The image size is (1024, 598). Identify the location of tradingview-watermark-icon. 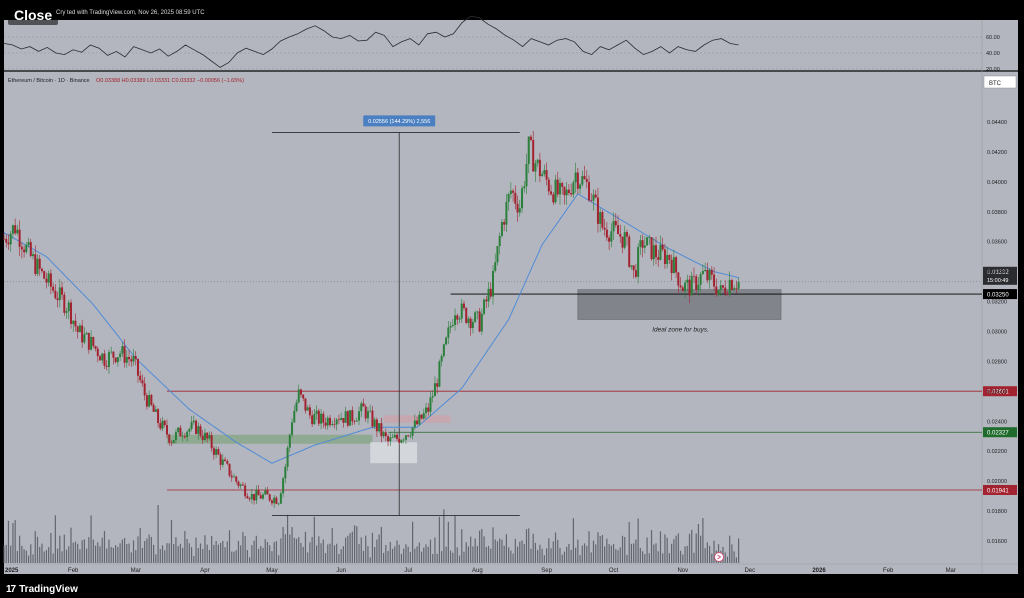
(719, 557).